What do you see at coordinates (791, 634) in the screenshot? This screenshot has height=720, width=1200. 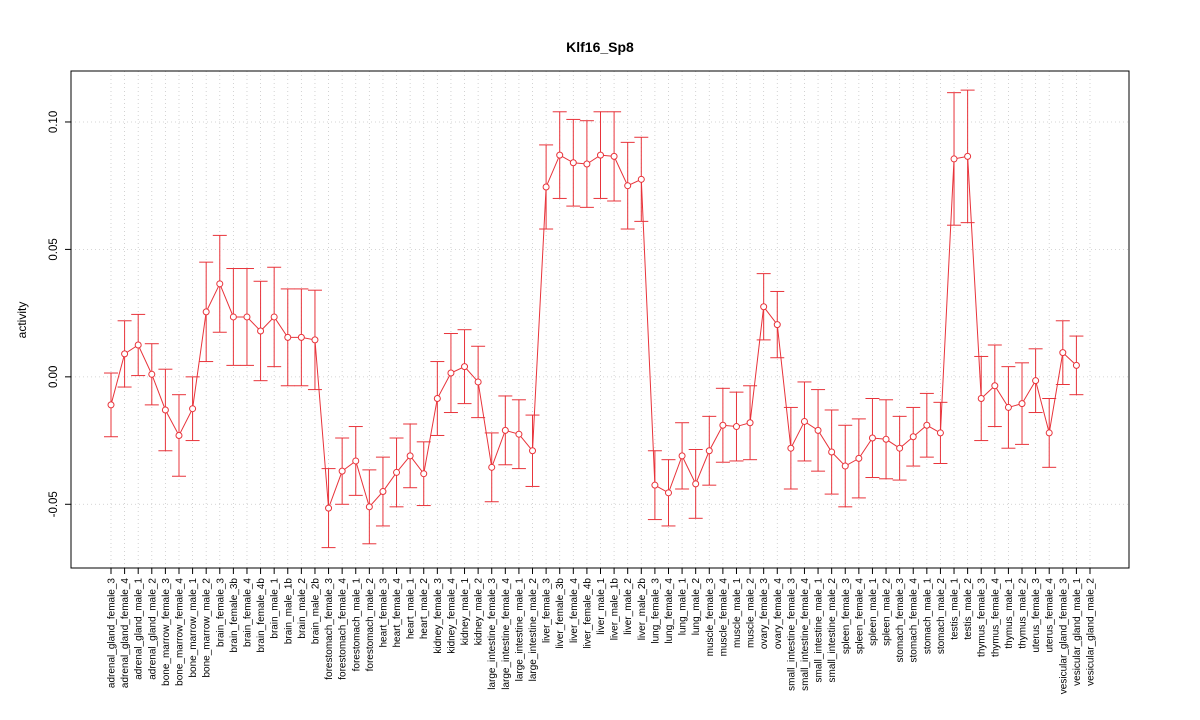 I see `x-tick-label: small_intestine_female_3` at bounding box center [791, 634].